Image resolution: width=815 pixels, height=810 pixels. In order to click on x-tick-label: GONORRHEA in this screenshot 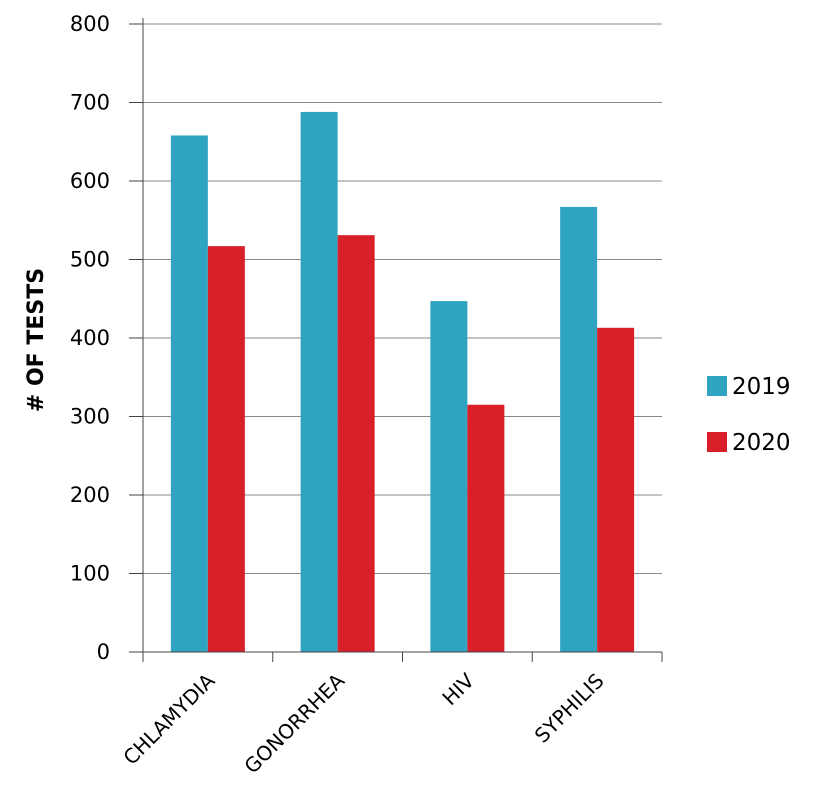, I will do `click(294, 723)`.